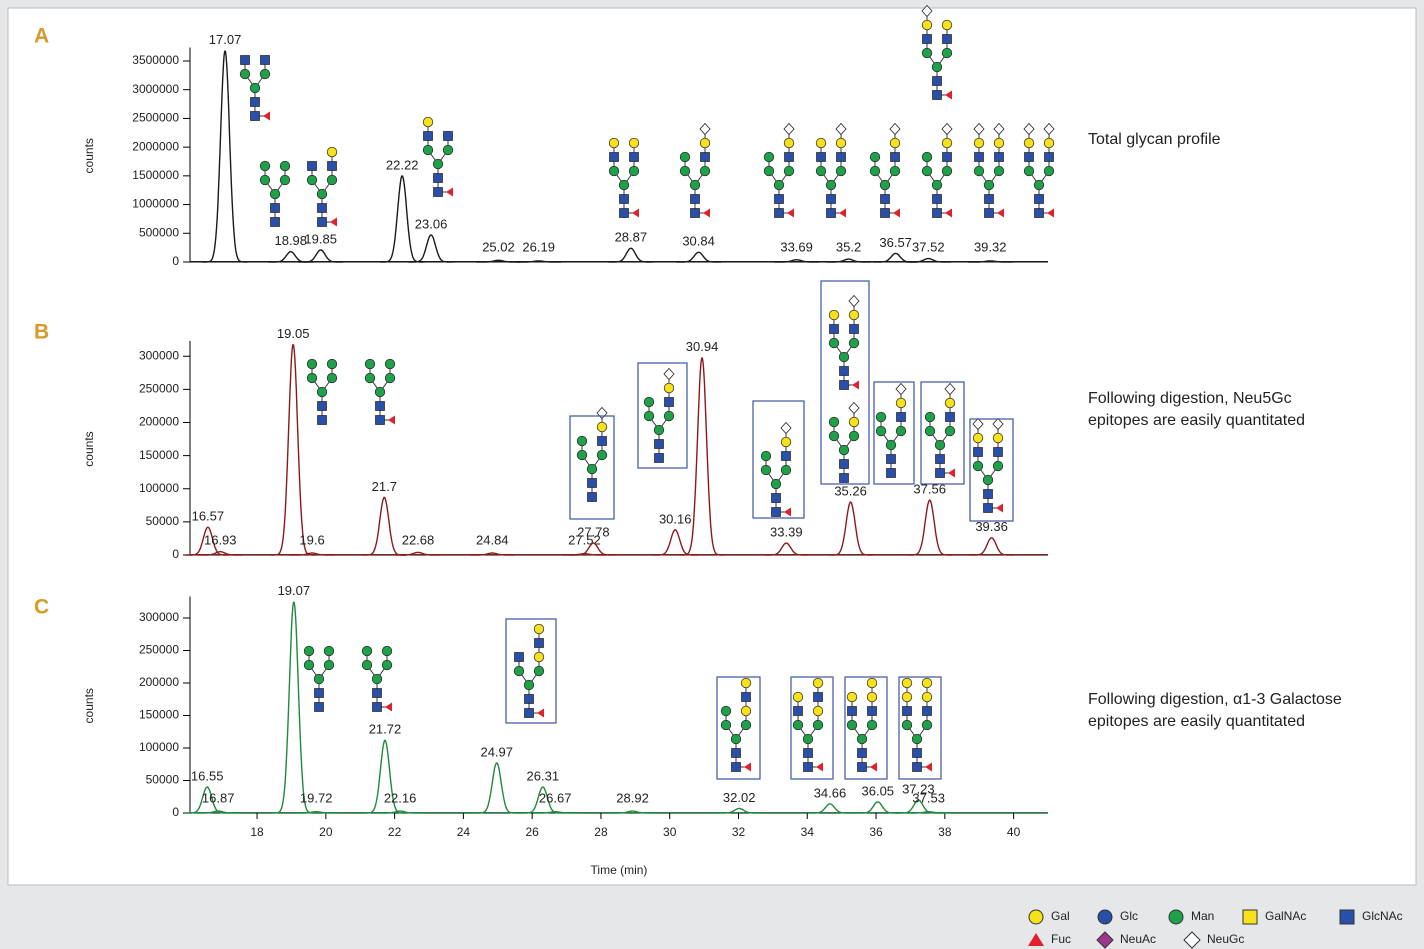 The image size is (1424, 949). I want to click on peak-label: 16.93, so click(220, 539).